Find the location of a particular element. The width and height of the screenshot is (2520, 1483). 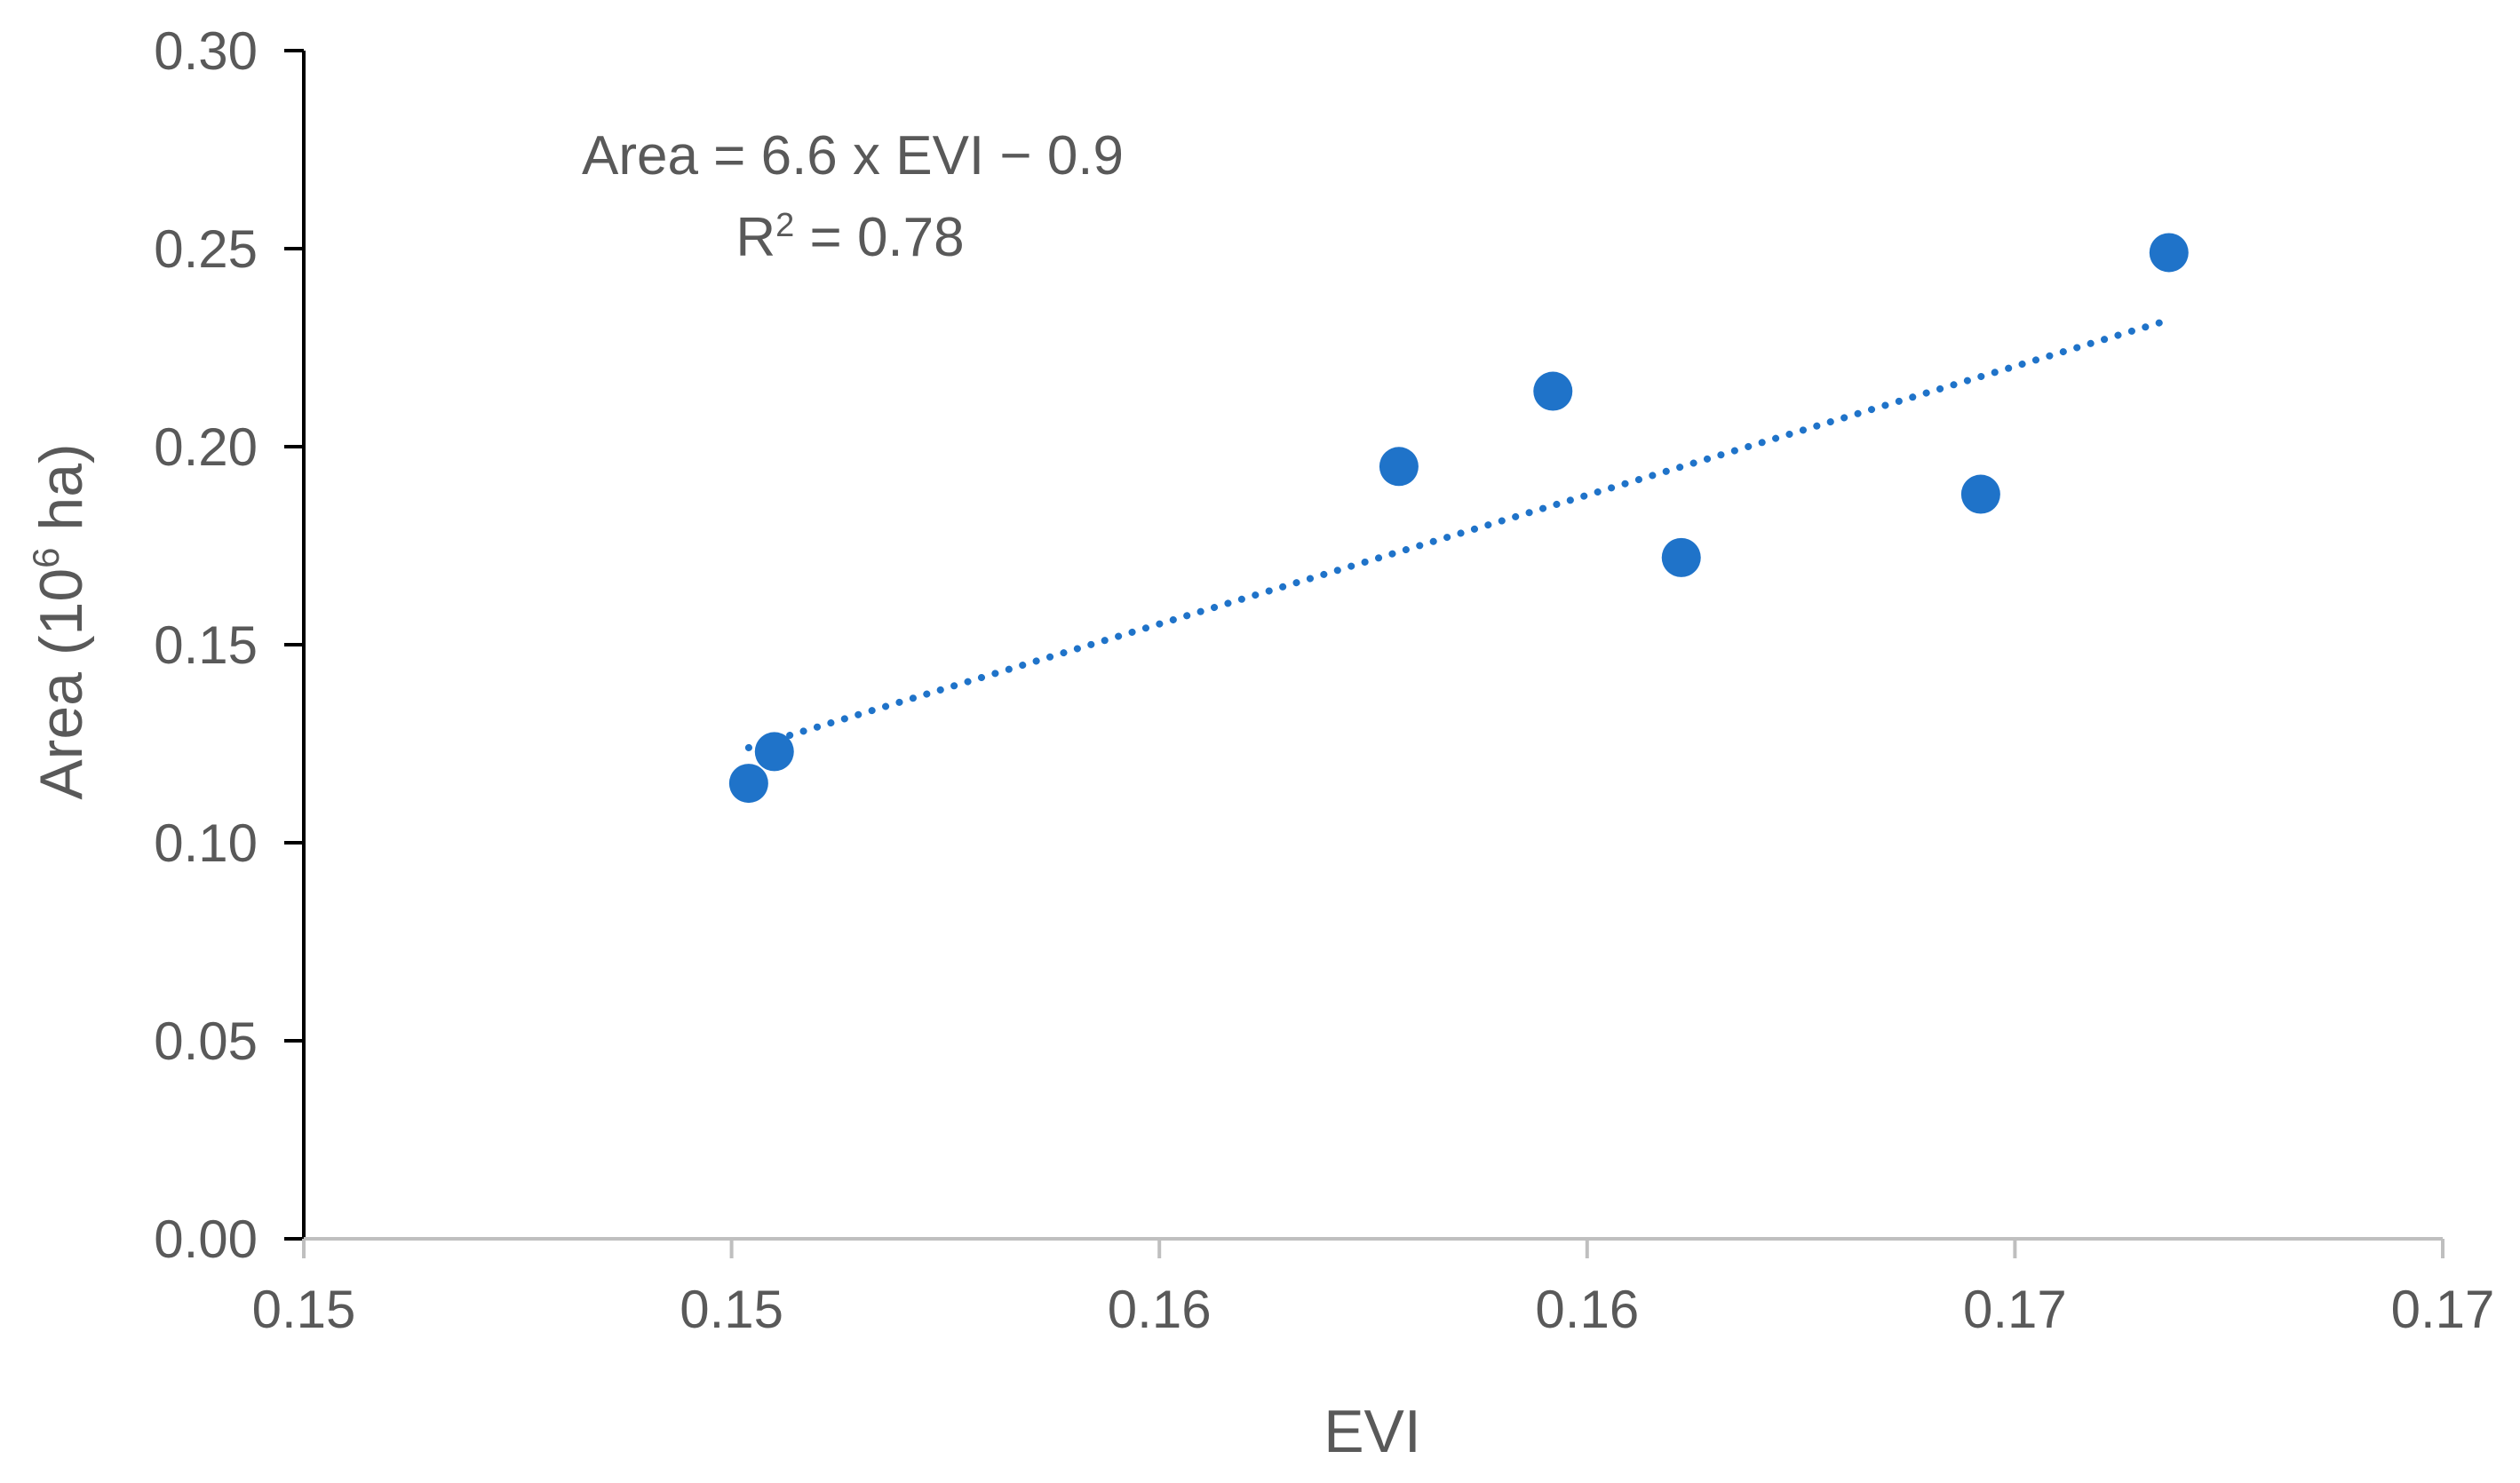

x-axis-title: EVI is located at coordinates (1373, 1431).